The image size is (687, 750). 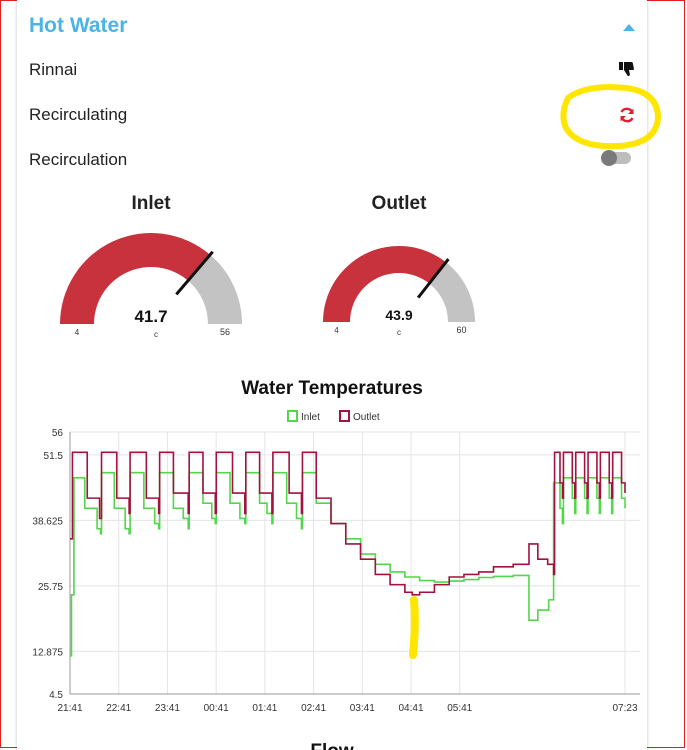 What do you see at coordinates (167, 708) in the screenshot?
I see `x-tick-label: 23:41` at bounding box center [167, 708].